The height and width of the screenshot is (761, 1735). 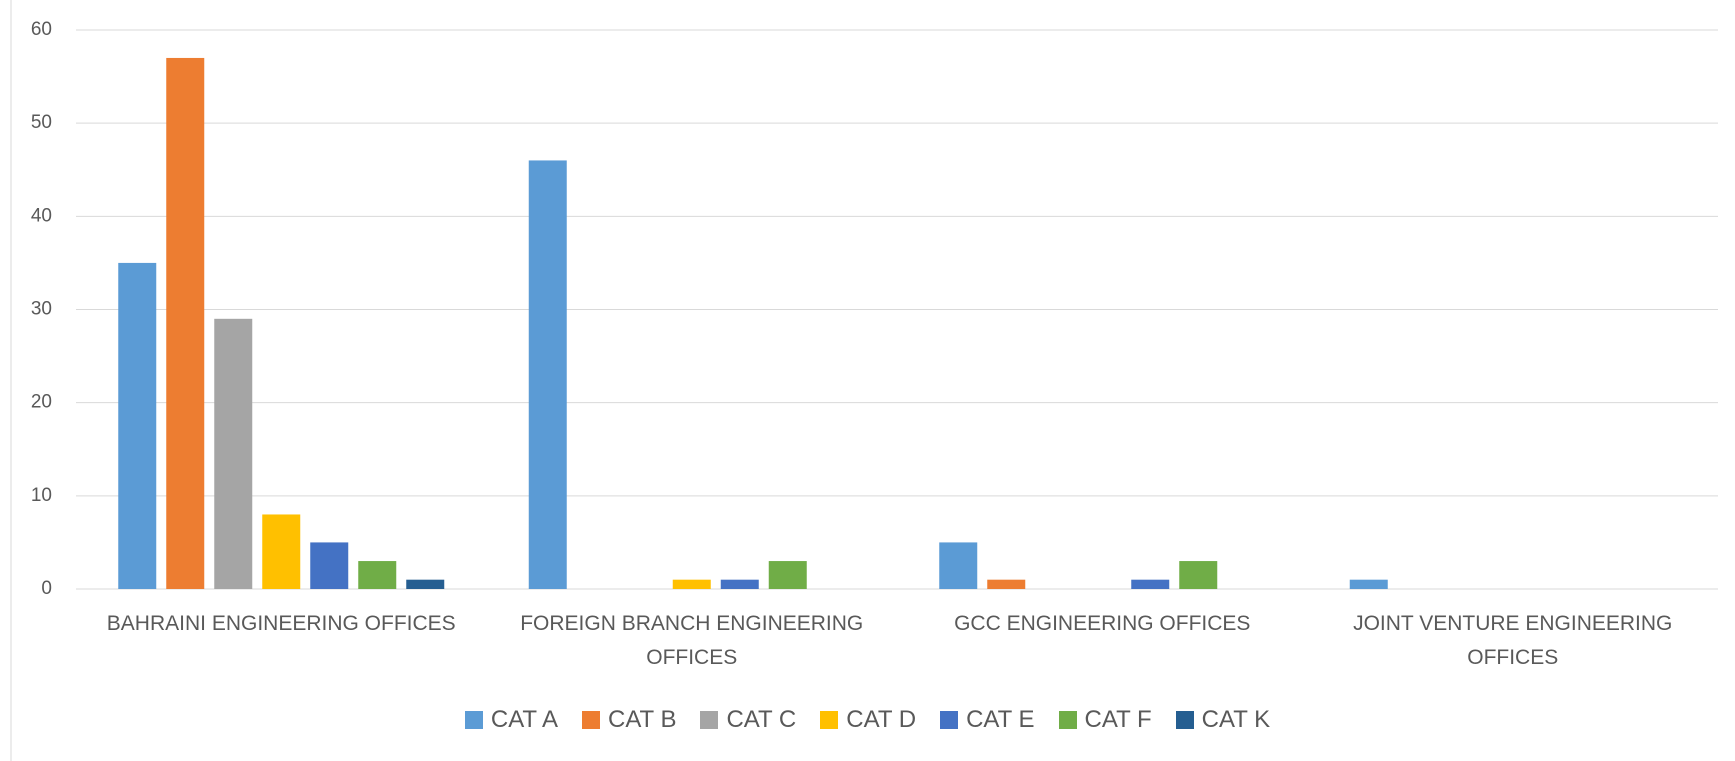 I want to click on legend-label: CAT A, so click(x=524, y=719).